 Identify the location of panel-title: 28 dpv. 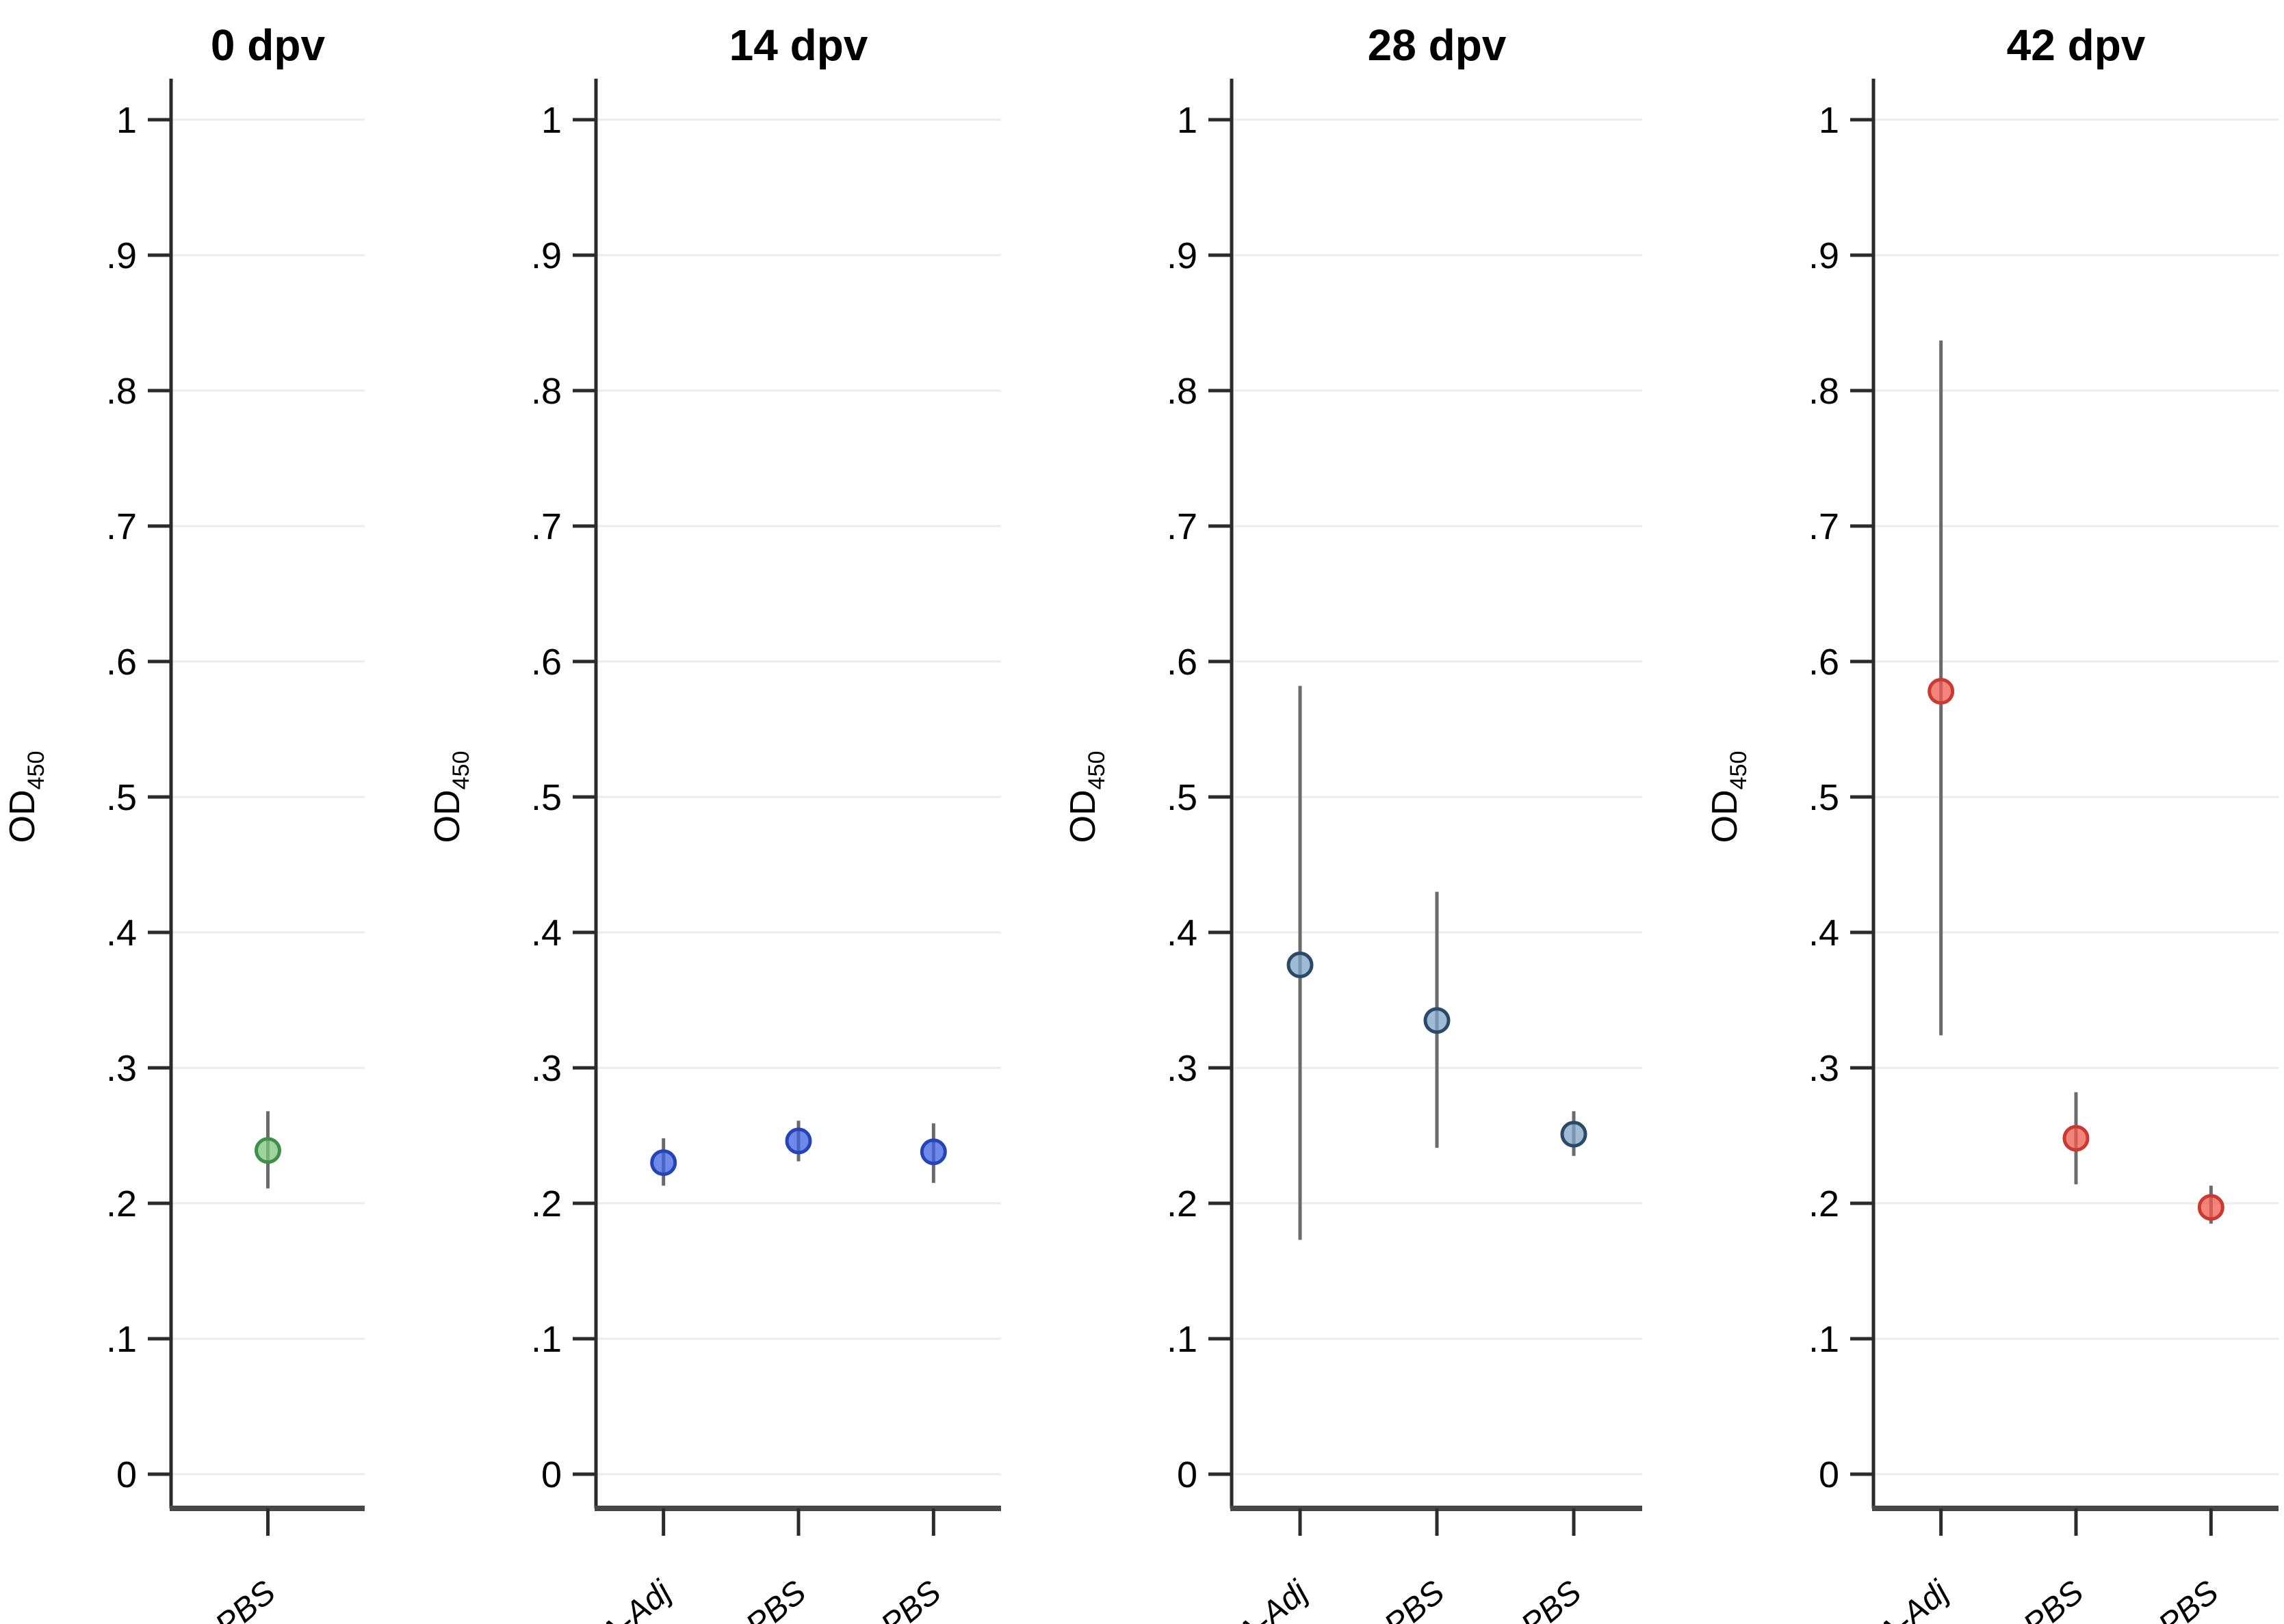
(1437, 45).